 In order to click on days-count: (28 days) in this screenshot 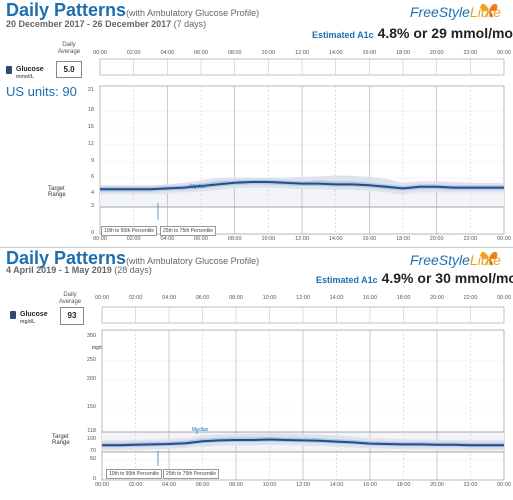, I will do `click(133, 270)`.